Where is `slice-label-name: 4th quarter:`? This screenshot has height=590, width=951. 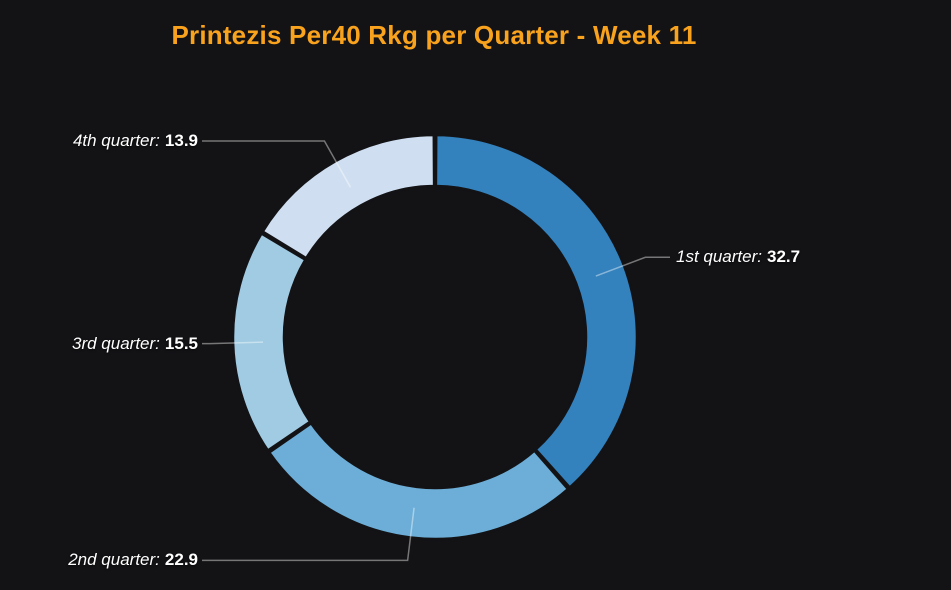
slice-label-name: 4th quarter: is located at coordinates (116, 141).